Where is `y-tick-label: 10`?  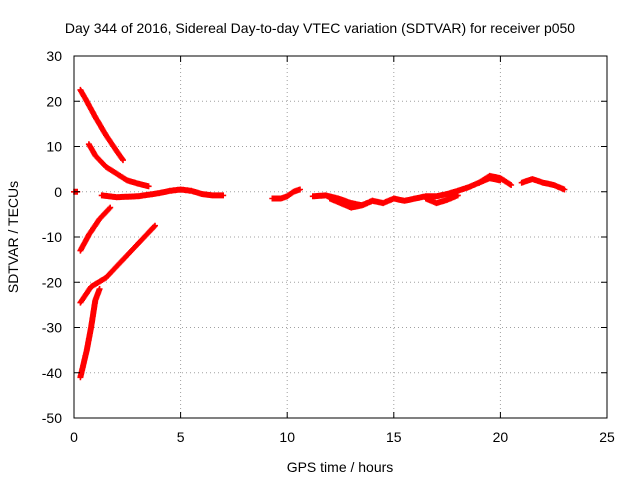 y-tick-label: 10 is located at coordinates (54, 147).